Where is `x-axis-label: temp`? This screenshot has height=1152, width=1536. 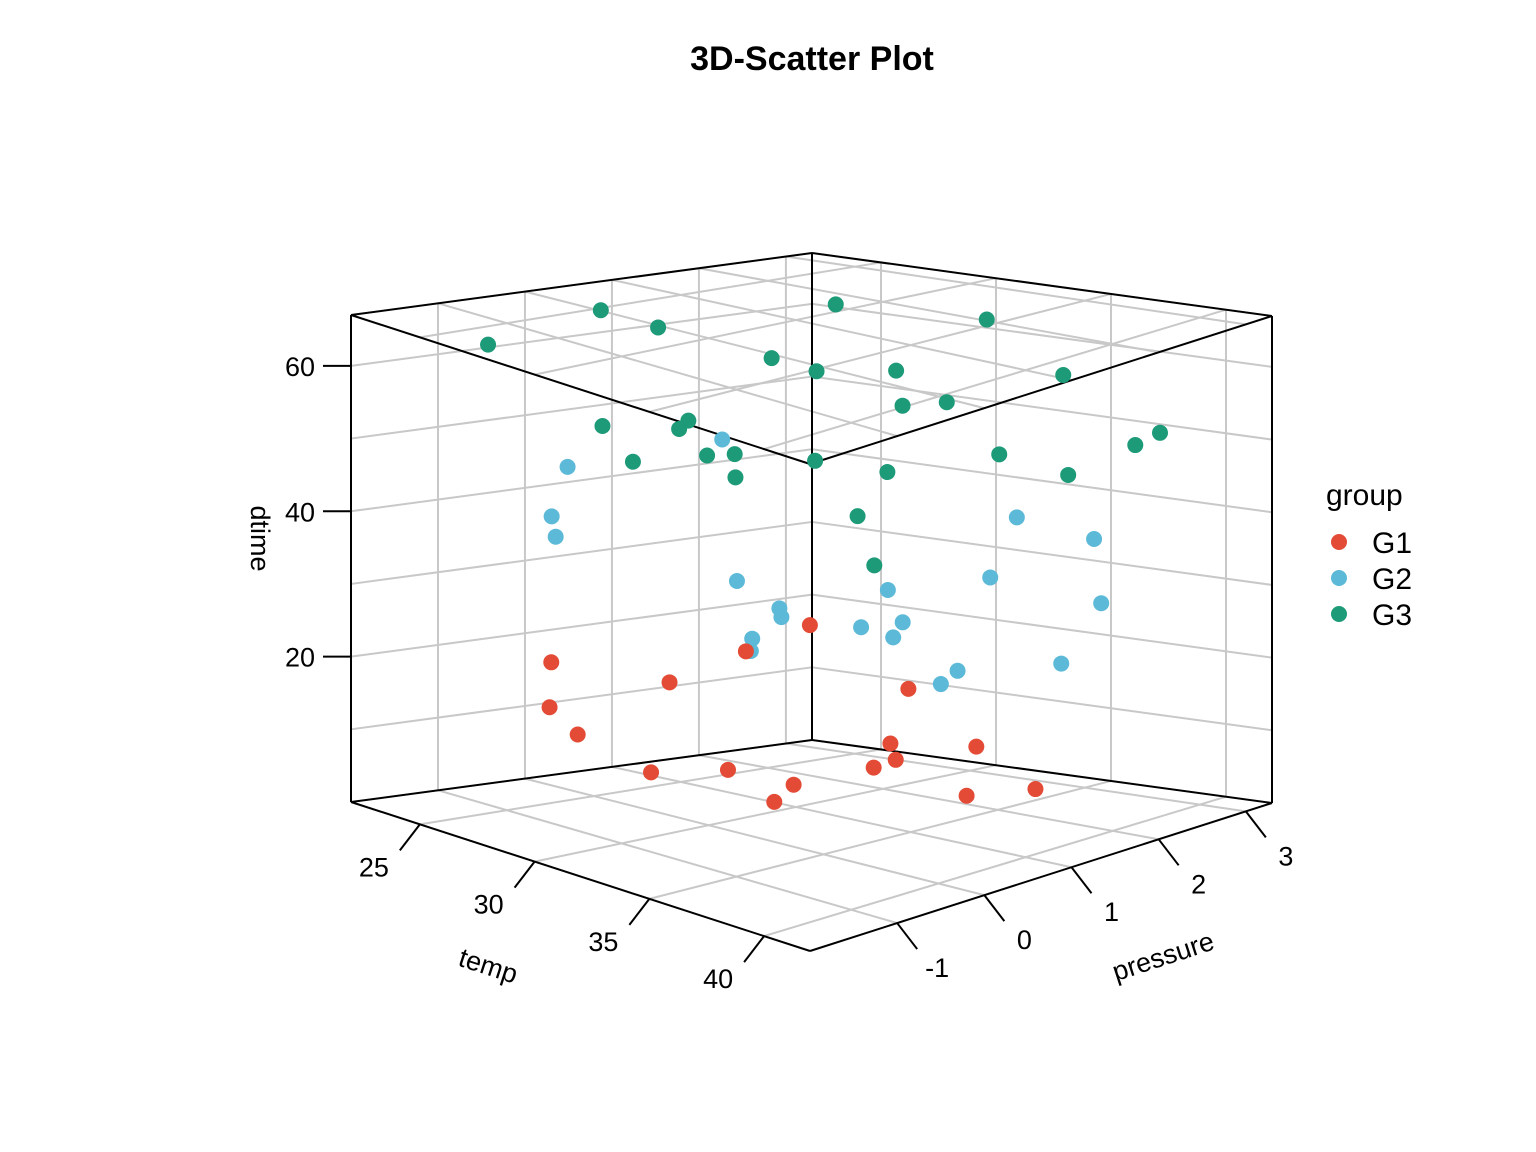
x-axis-label: temp is located at coordinates (488, 965).